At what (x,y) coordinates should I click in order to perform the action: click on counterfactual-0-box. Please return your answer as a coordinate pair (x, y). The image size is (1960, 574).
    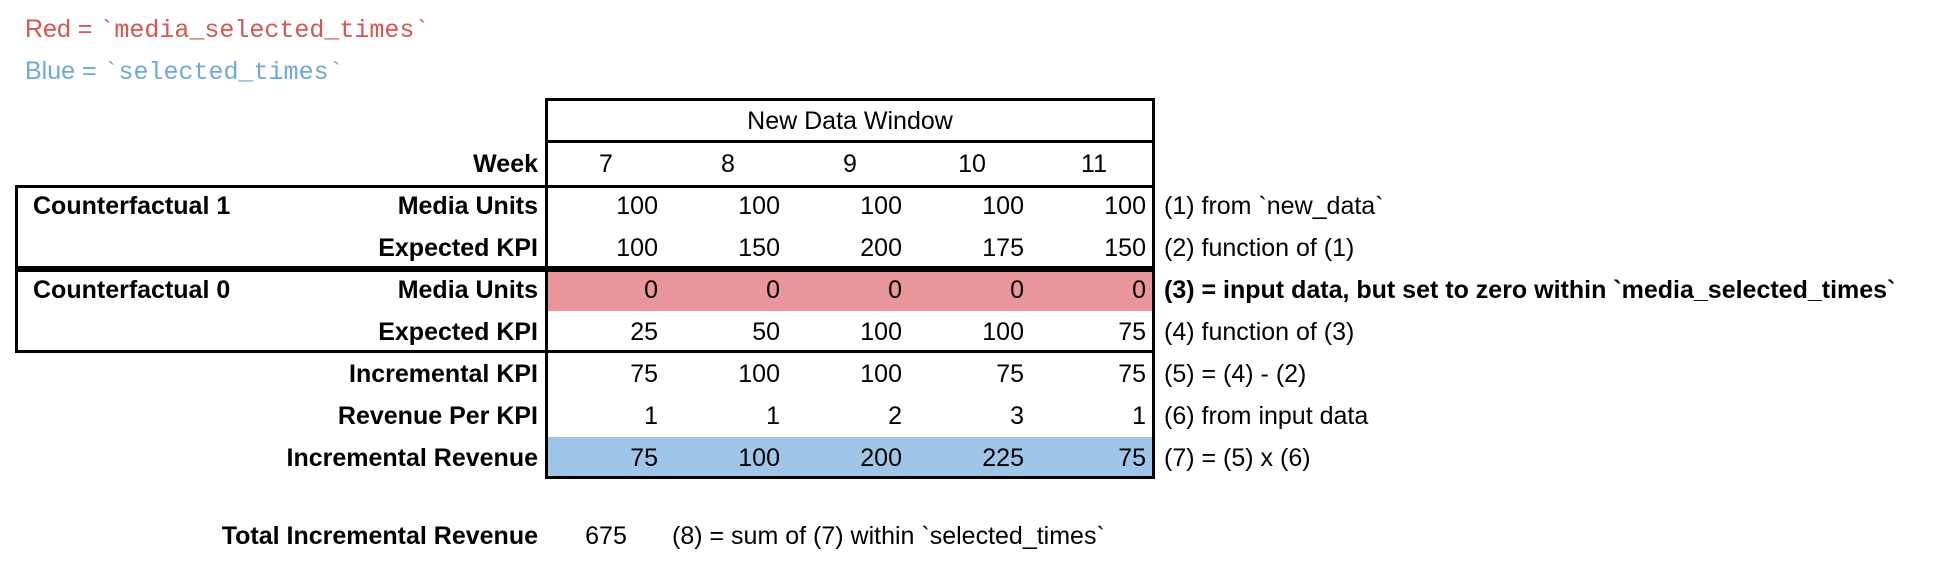
    Looking at the image, I should click on (585, 311).